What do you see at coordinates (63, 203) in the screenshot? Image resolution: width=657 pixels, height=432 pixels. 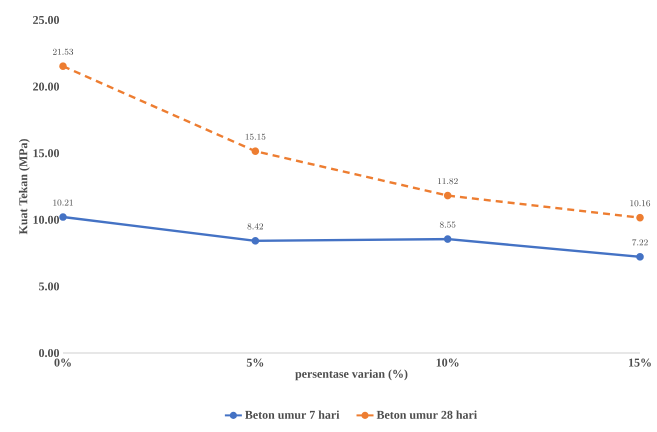 I see `data-label: 10.21` at bounding box center [63, 203].